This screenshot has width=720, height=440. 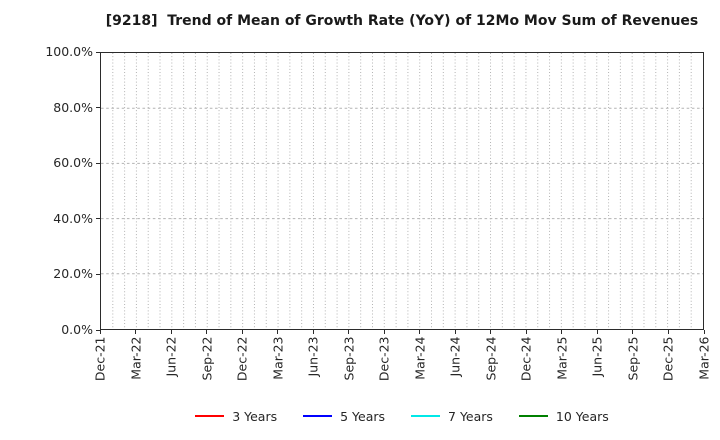 What do you see at coordinates (255, 416) in the screenshot?
I see `legend-label: 3 Years` at bounding box center [255, 416].